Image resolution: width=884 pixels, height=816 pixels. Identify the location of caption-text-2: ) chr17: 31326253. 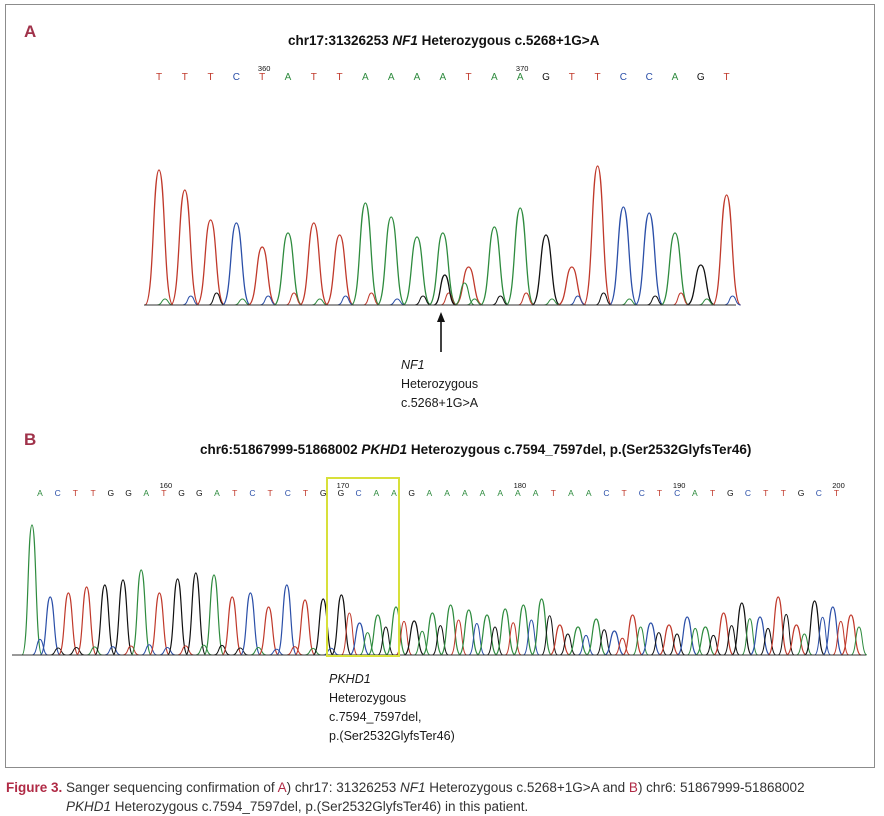
(343, 787).